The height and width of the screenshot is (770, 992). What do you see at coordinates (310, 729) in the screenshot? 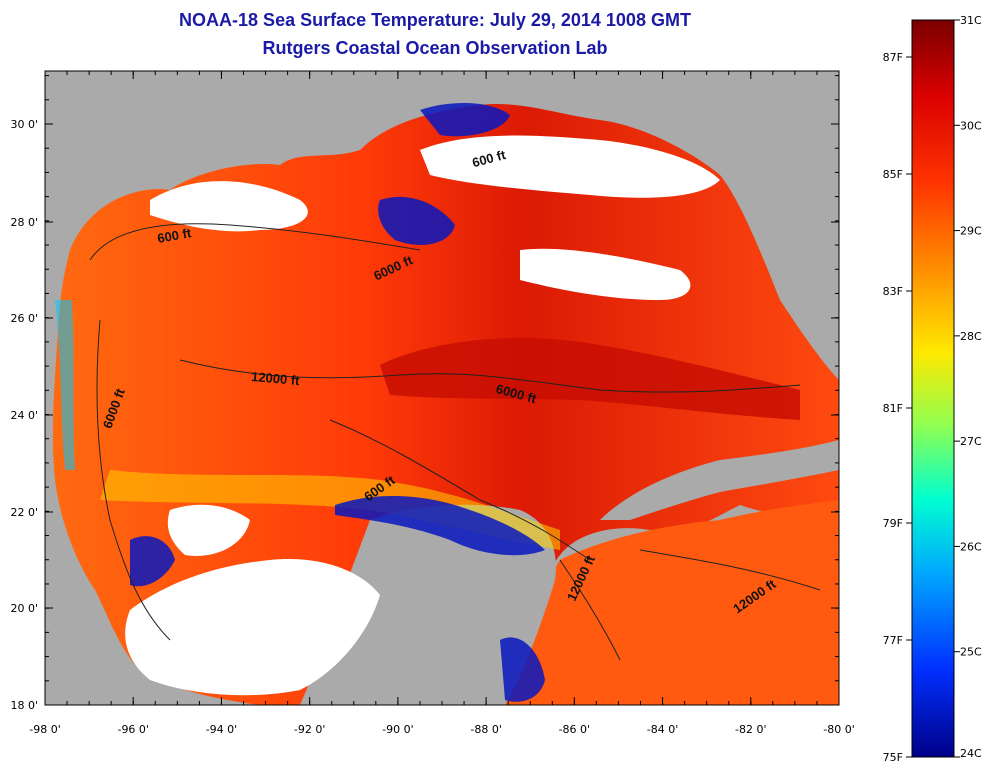
I see `x-tick-label: -92 0'` at bounding box center [310, 729].